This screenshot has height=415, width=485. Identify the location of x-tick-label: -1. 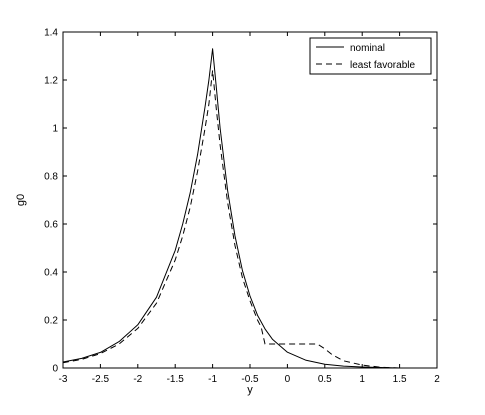
(212, 379).